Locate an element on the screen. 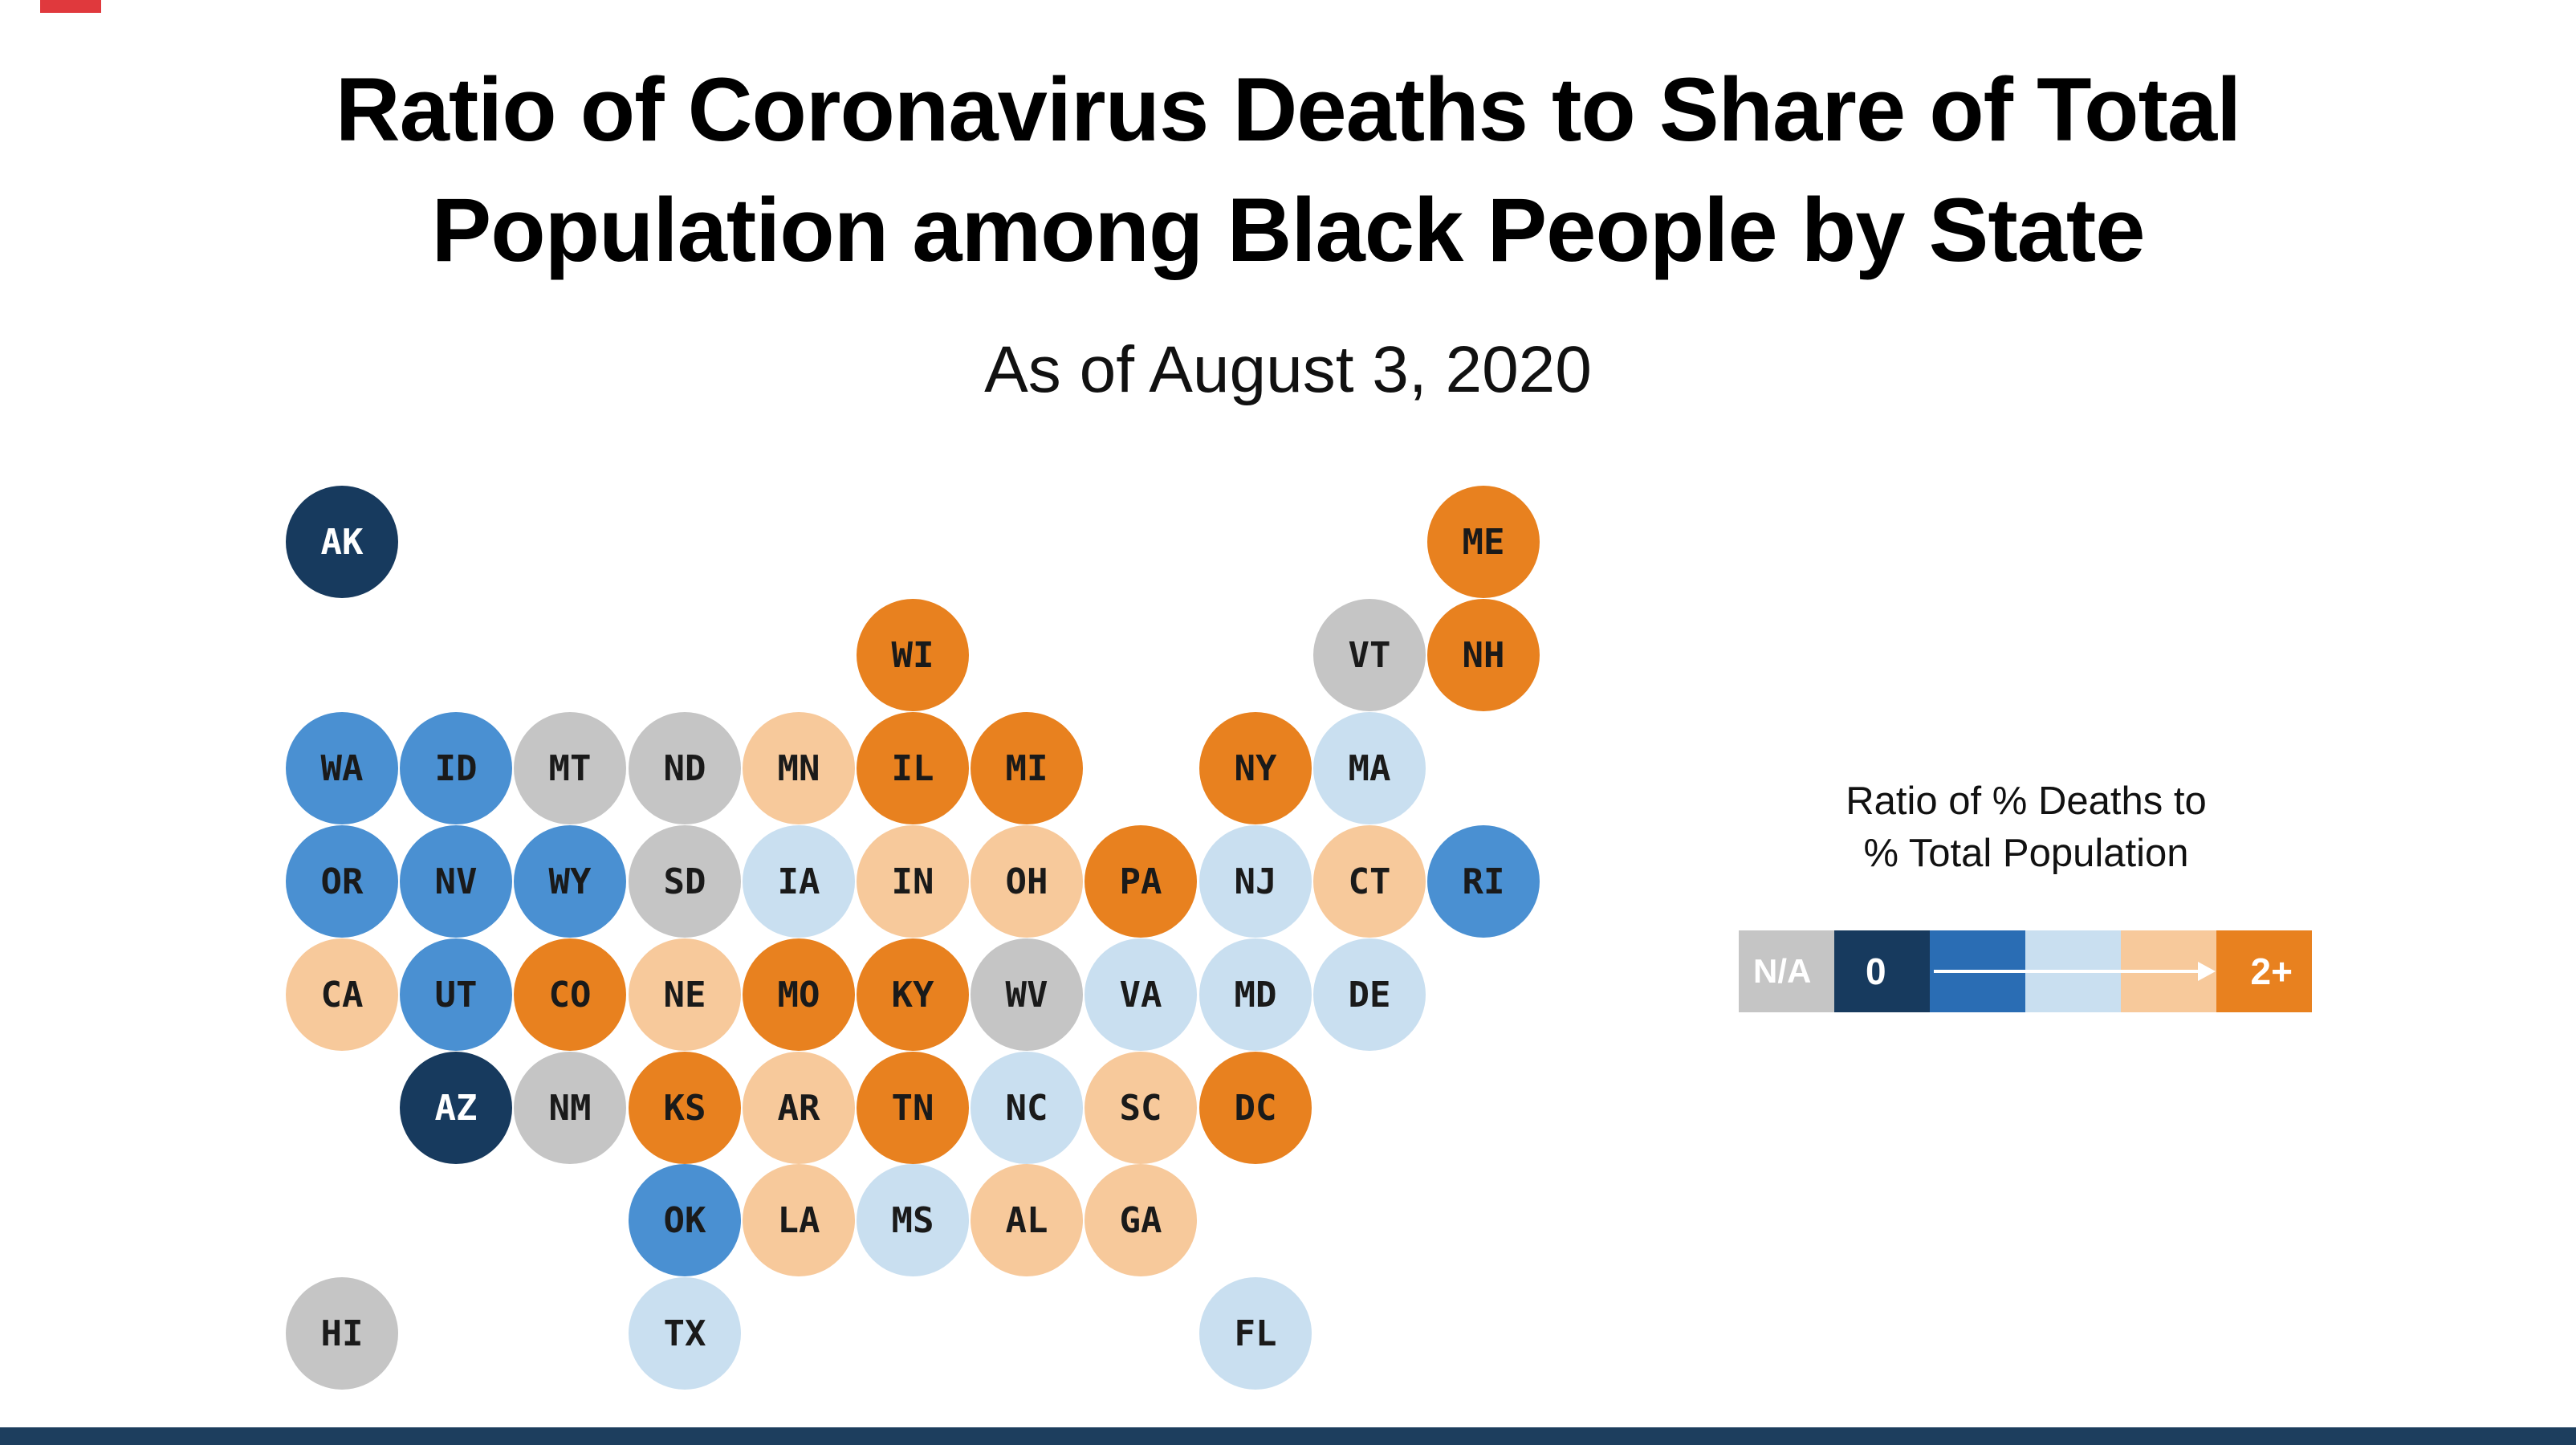 The image size is (2576, 1445). state-tile-ct: CT is located at coordinates (1370, 882).